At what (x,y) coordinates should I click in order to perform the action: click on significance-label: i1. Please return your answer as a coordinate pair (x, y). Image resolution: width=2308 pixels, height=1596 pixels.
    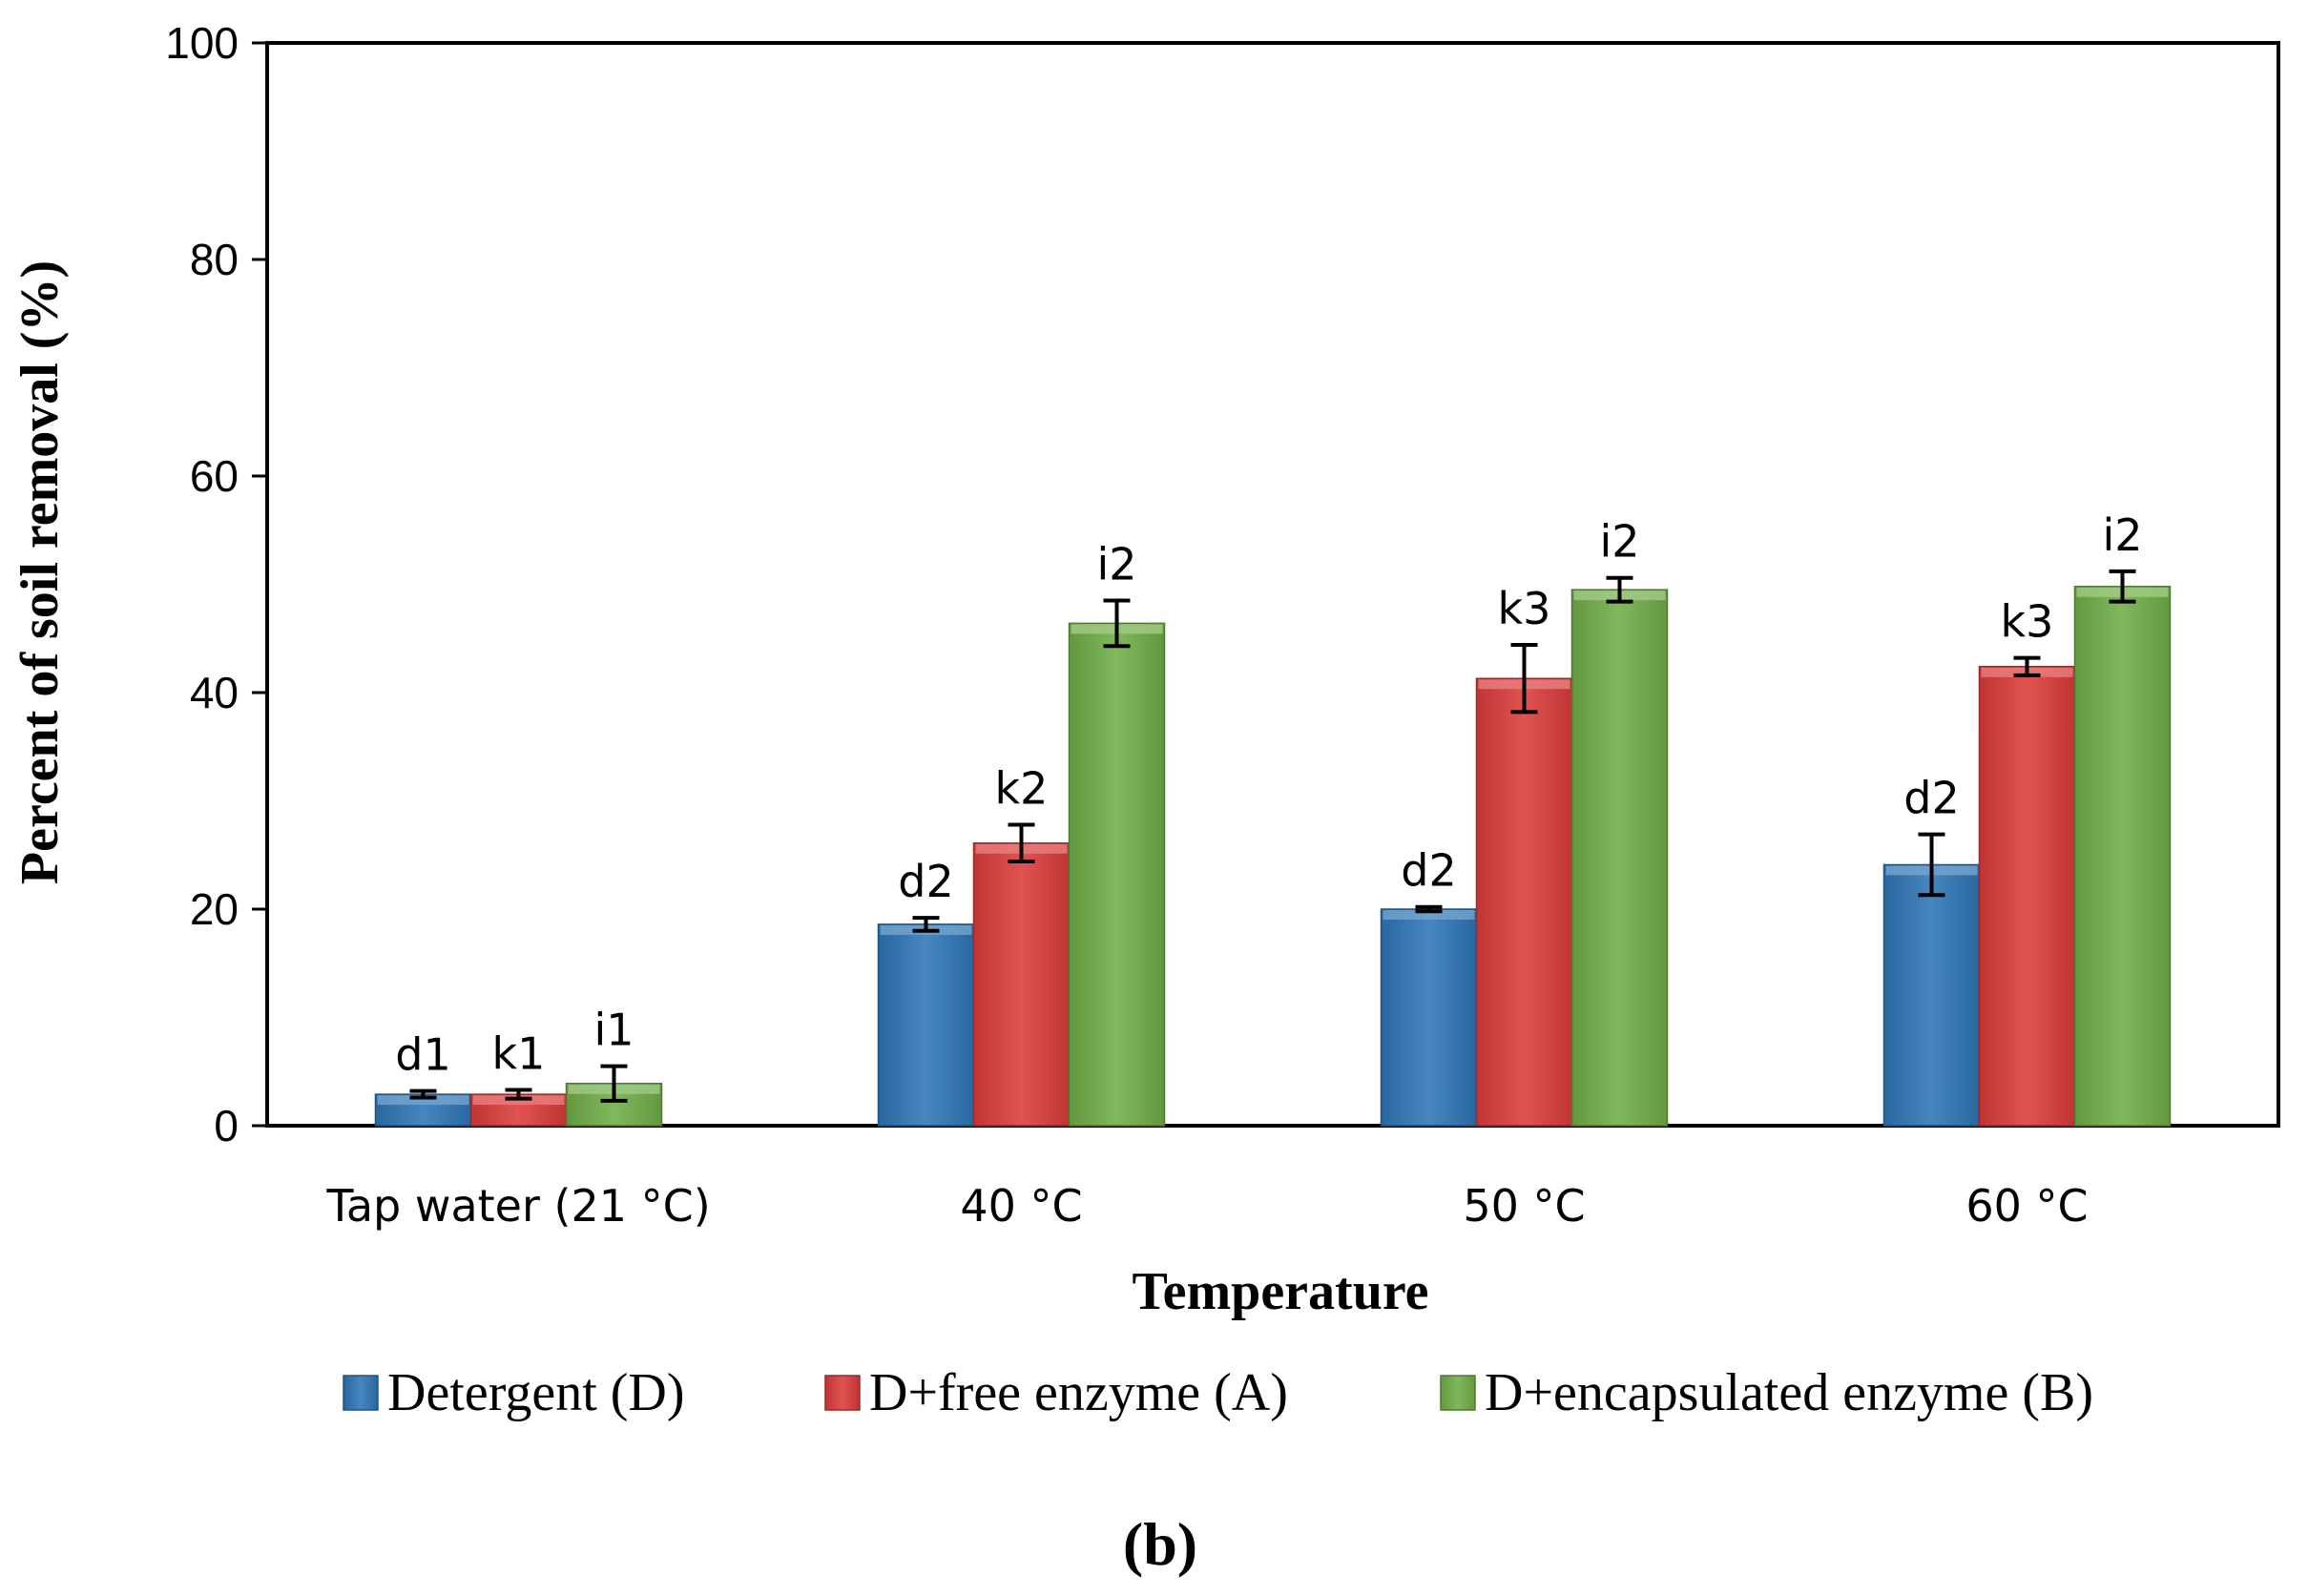
    Looking at the image, I should click on (613, 1030).